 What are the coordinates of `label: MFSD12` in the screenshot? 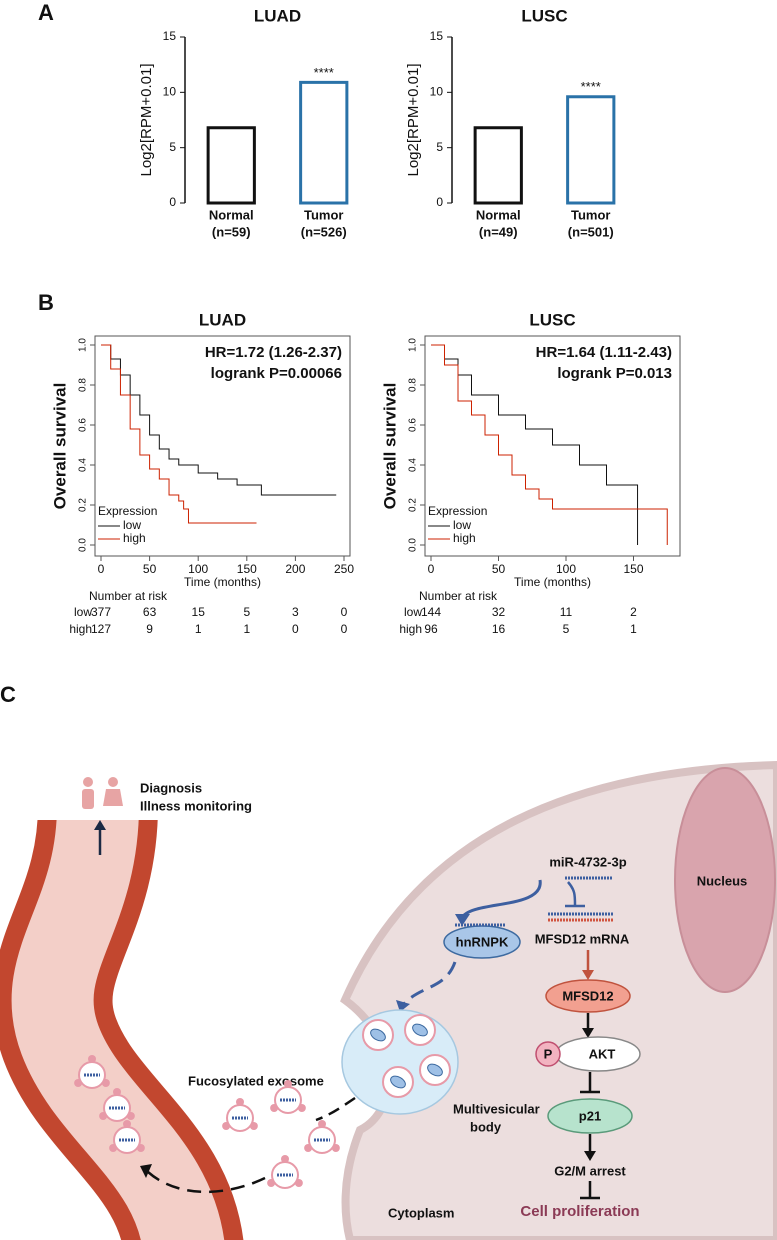 It's located at (587, 995).